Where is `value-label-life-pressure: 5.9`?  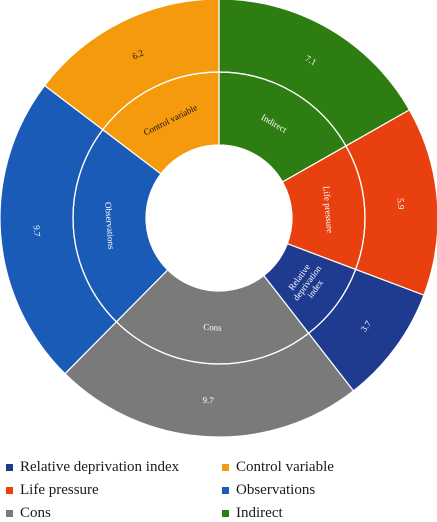
value-label-life-pressure: 5.9 is located at coordinates (401, 204).